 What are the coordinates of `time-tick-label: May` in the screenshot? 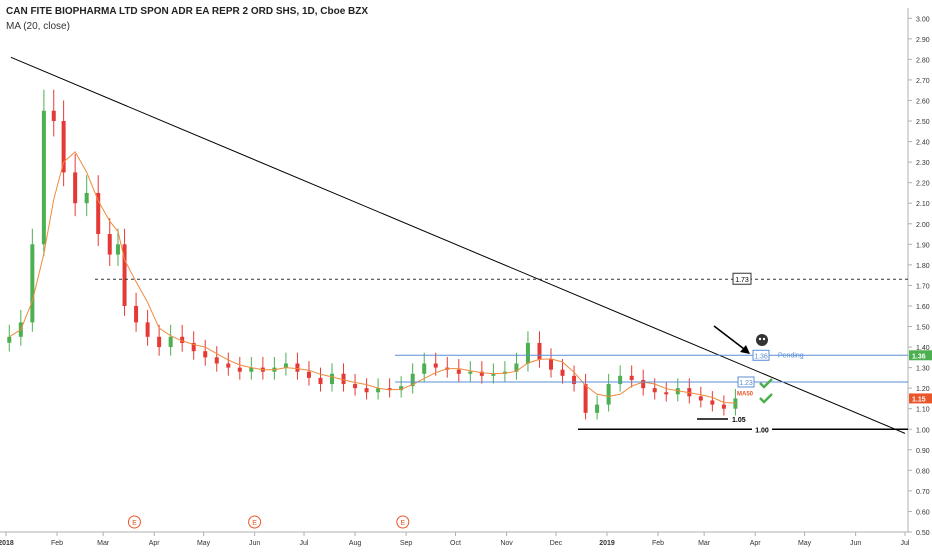 It's located at (204, 543).